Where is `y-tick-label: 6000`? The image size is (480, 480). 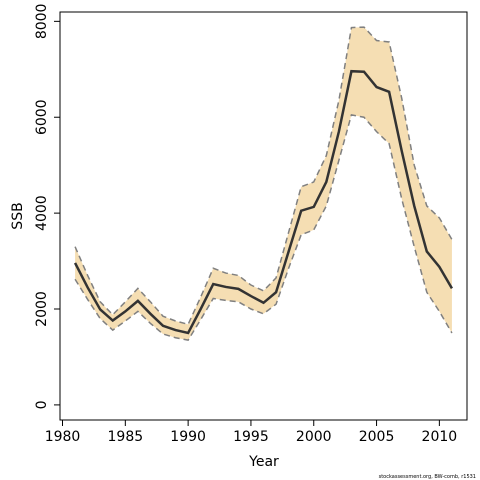
y-tick-label: 6000 is located at coordinates (42, 117).